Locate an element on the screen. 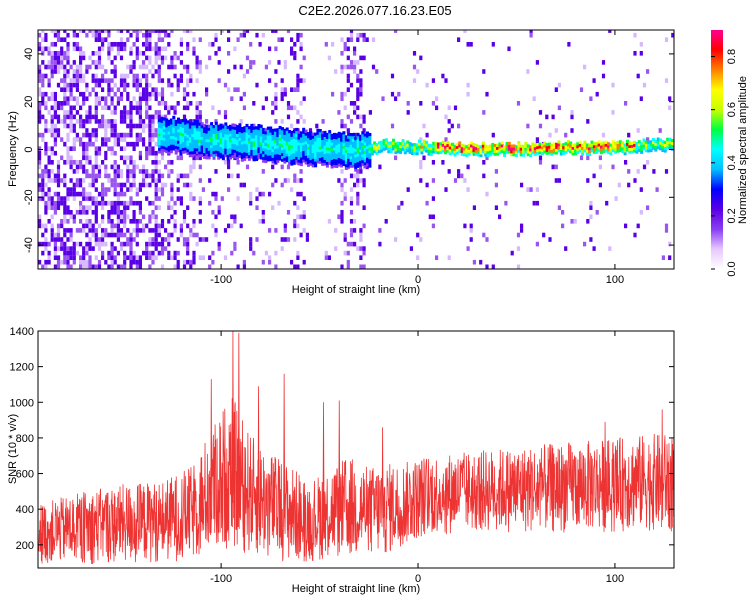 This screenshot has width=750, height=600. colorbar-tick-label: 0.4 is located at coordinates (732, 162).